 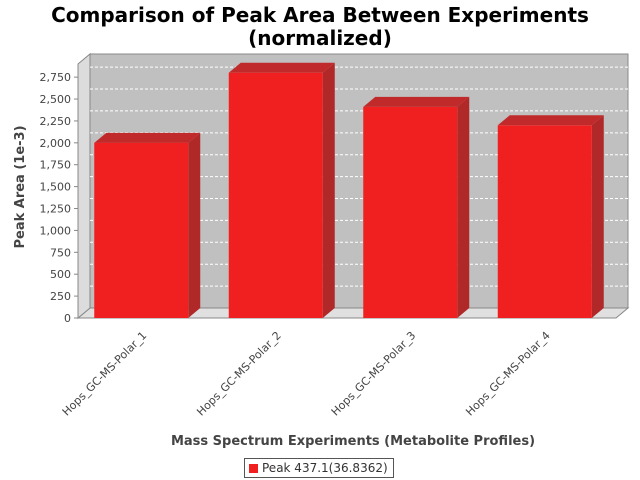 What do you see at coordinates (239, 374) in the screenshot?
I see `x-category-label: Hops_GC-MS-Polar_2` at bounding box center [239, 374].